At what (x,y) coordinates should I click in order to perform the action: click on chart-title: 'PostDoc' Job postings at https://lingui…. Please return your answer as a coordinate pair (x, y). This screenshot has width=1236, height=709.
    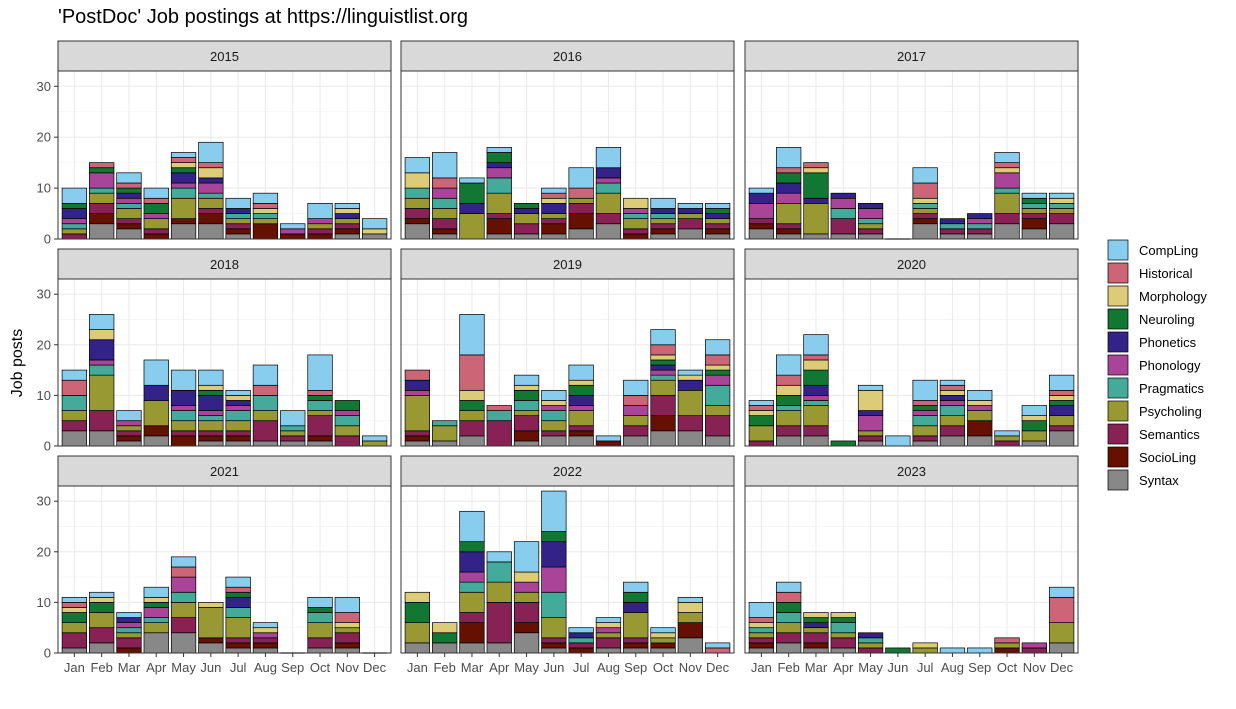
    Looking at the image, I should click on (263, 17).